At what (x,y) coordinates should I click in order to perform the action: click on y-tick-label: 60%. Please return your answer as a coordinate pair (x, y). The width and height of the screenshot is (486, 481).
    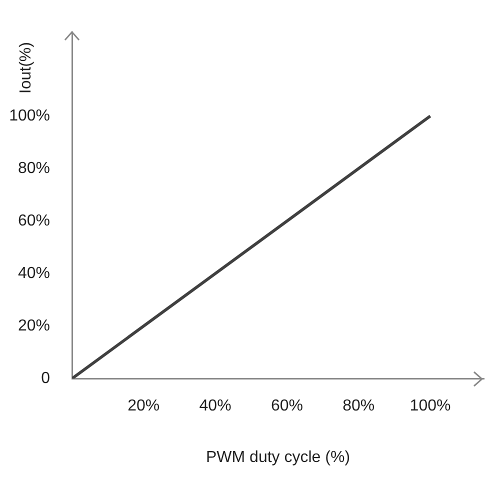
    Looking at the image, I should click on (34, 221).